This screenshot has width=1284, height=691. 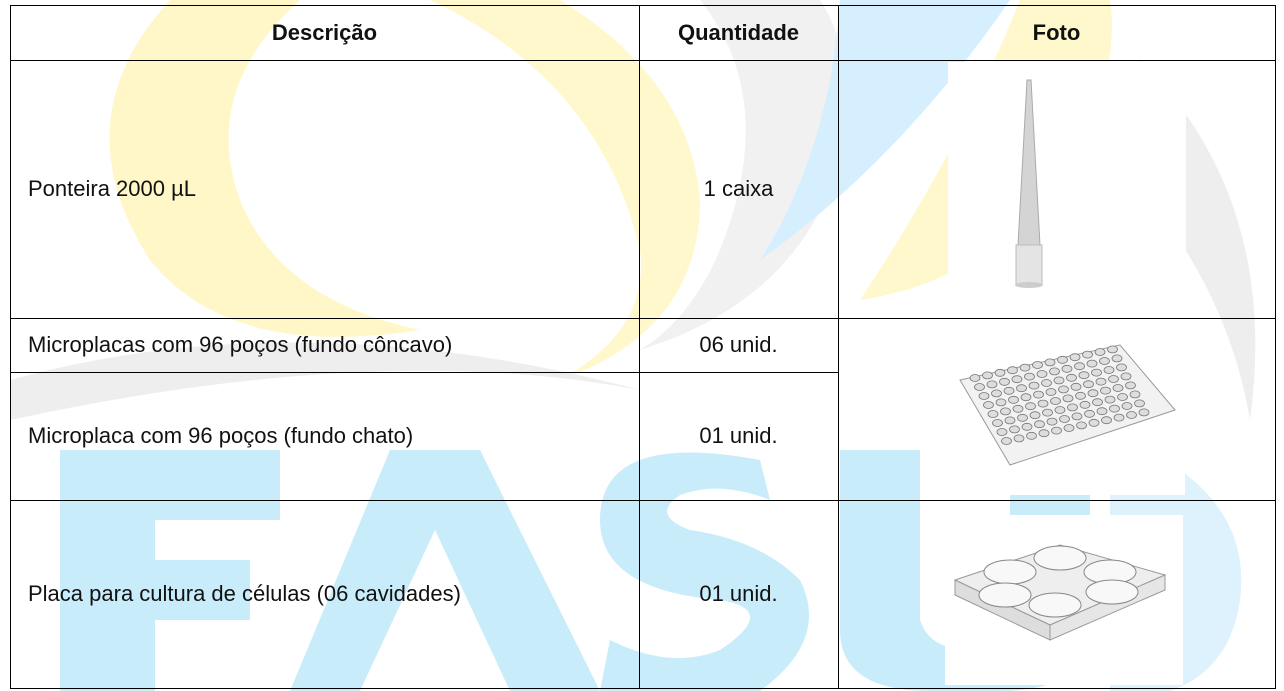 What do you see at coordinates (324, 32) in the screenshot?
I see `header-cell: Descrição` at bounding box center [324, 32].